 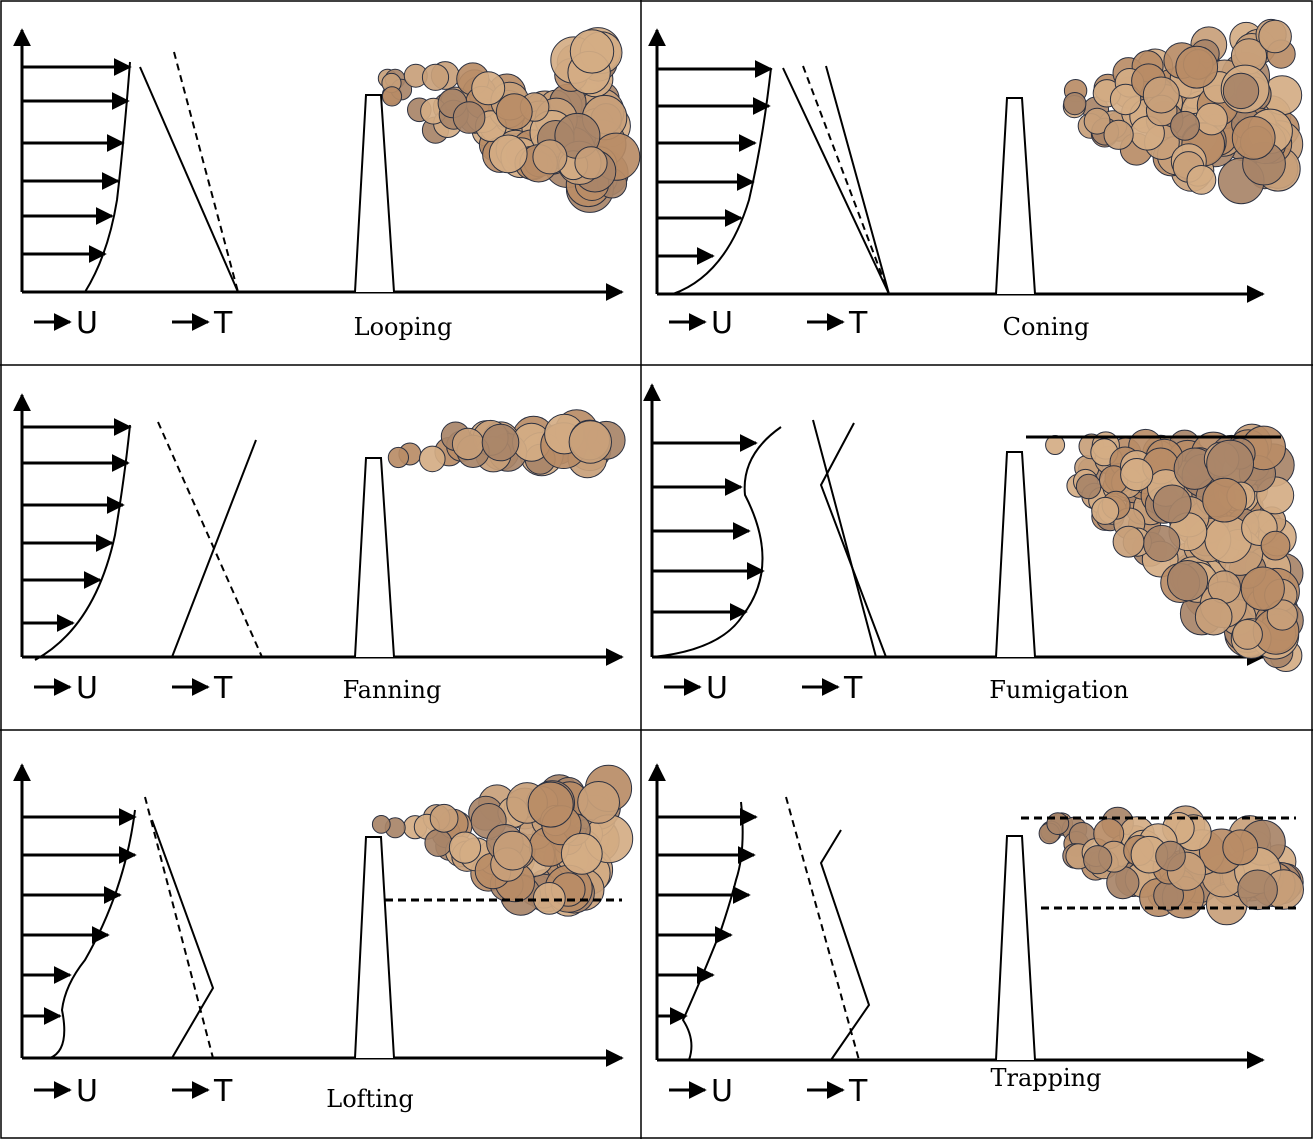 What do you see at coordinates (369, 1099) in the screenshot?
I see `panel-title: Lofting` at bounding box center [369, 1099].